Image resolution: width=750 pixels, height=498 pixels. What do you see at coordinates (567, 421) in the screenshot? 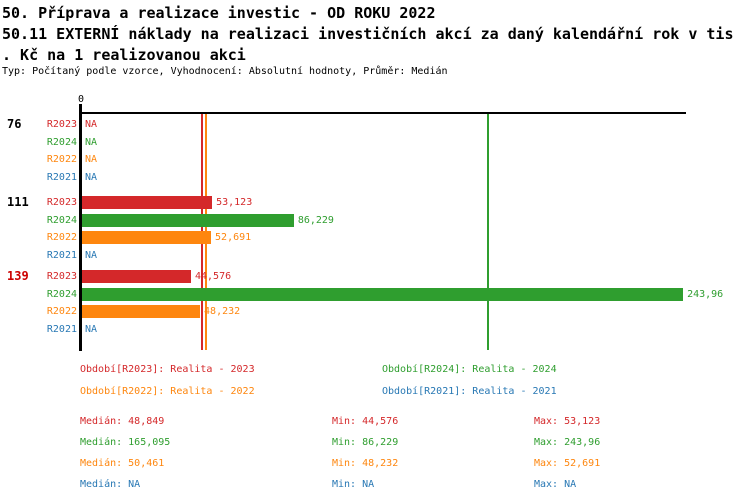
I see `stat-max: Max: 53,123` at bounding box center [567, 421].